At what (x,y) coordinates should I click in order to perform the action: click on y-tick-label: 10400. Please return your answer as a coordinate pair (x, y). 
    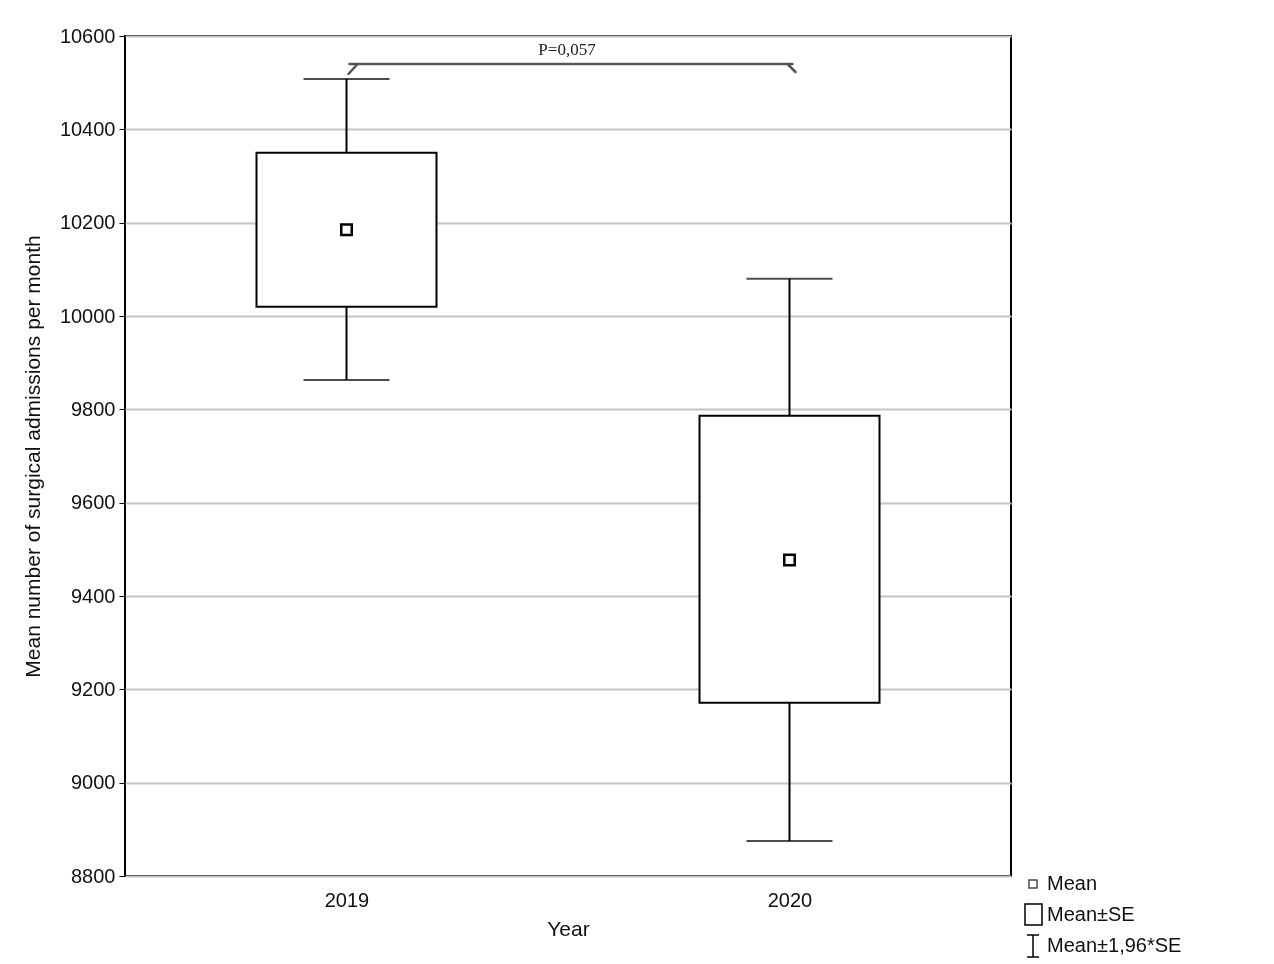
    Looking at the image, I should click on (87, 128).